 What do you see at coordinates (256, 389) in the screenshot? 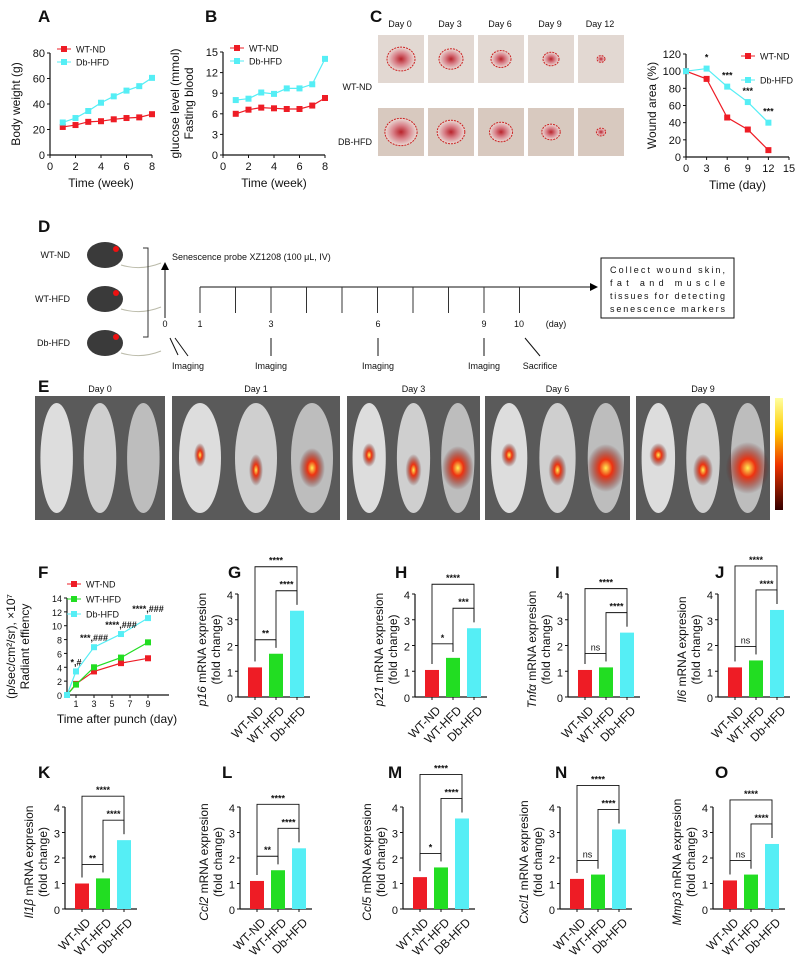
I see `imaging-day-label: Day 1` at bounding box center [256, 389].